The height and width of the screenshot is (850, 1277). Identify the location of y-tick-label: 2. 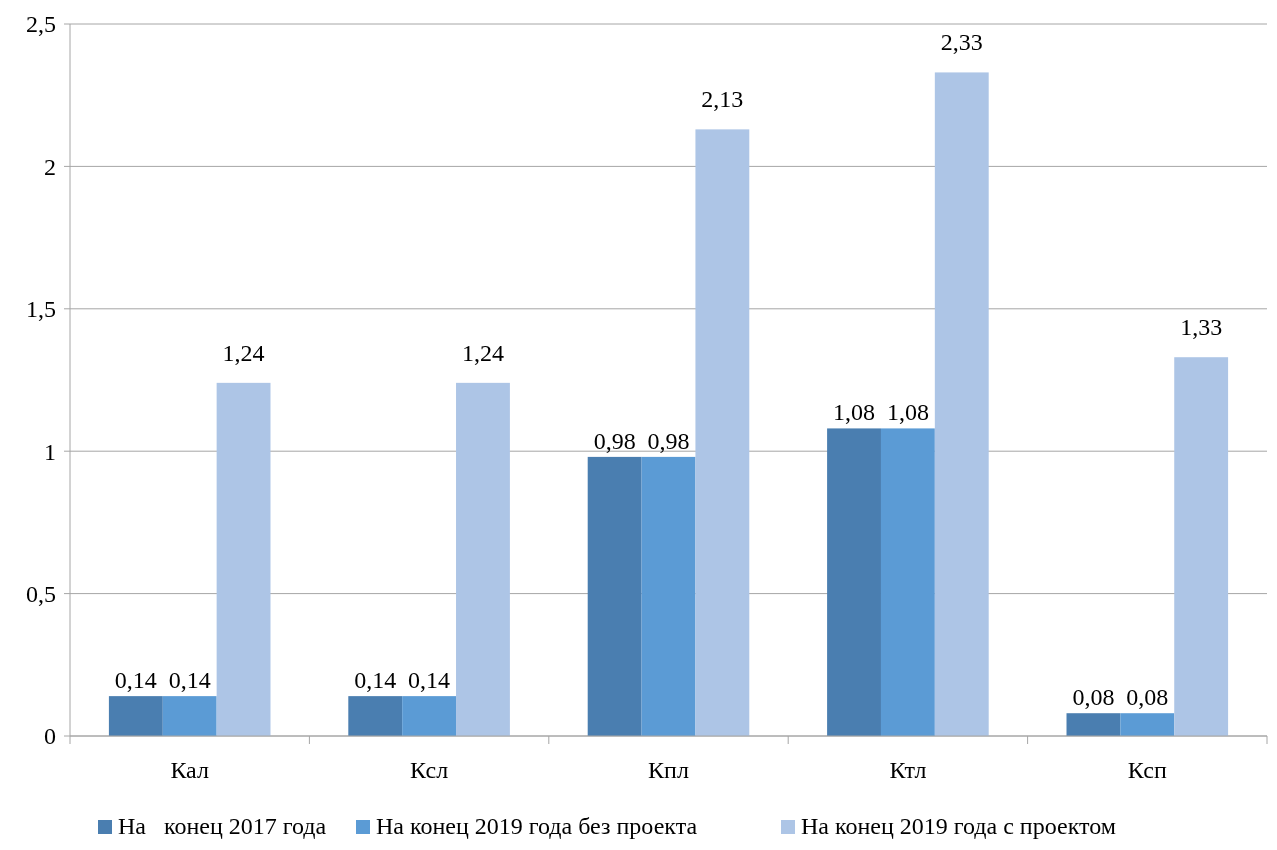
(50, 166).